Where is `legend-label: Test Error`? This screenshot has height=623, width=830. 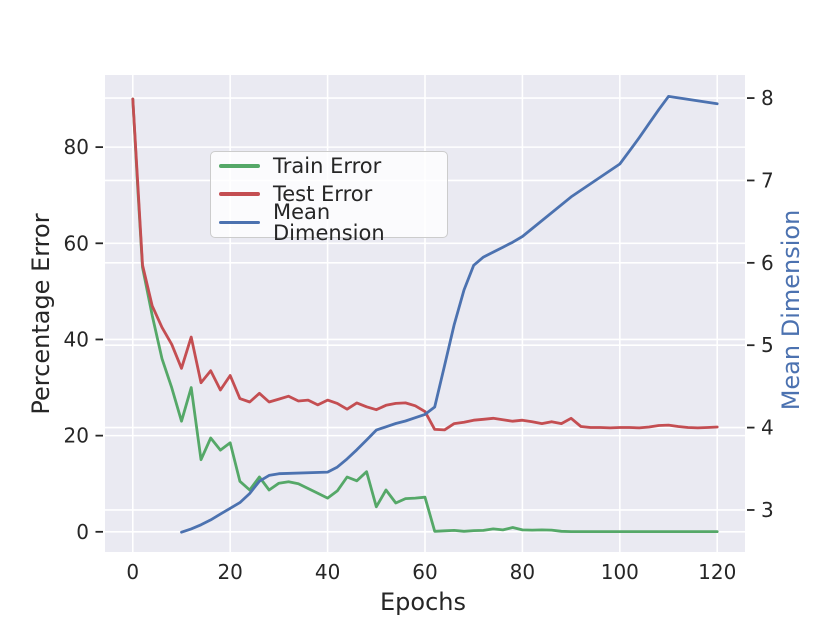 legend-label: Test Error is located at coordinates (323, 193).